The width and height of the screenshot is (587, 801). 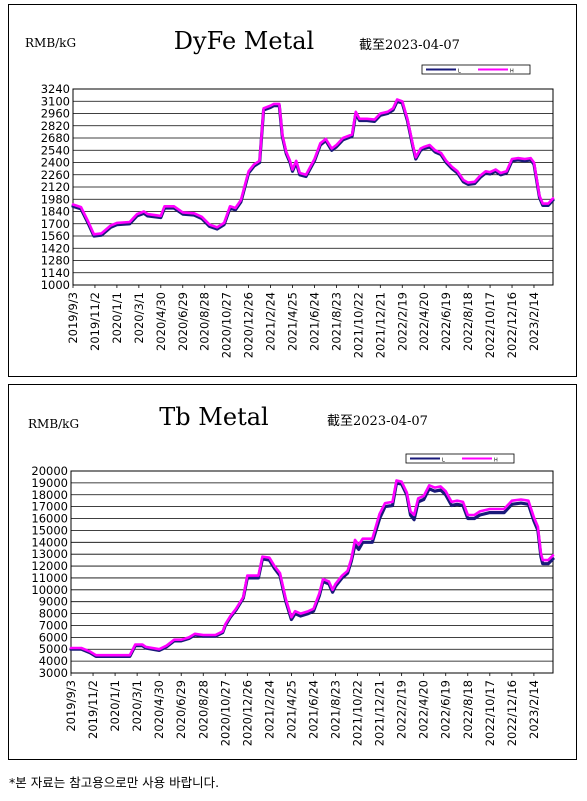 I want to click on dyfe-y-tick-label: 1280, so click(x=55, y=261).